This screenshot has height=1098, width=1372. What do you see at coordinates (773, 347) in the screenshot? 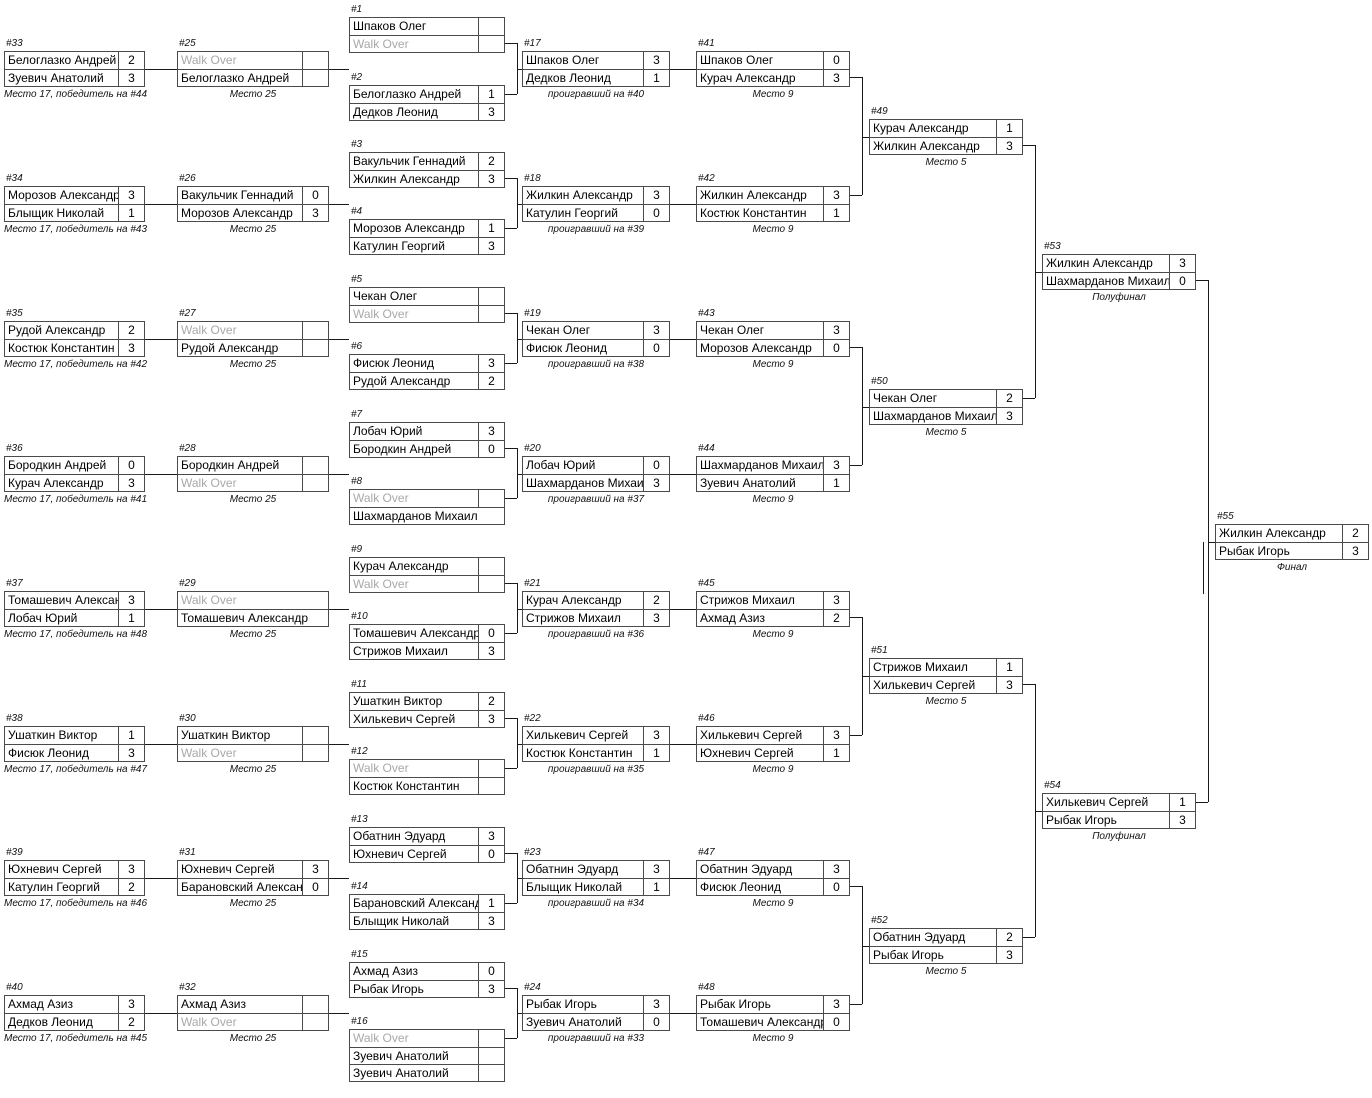
I see `match-row: Морозов Александр 0` at bounding box center [773, 347].